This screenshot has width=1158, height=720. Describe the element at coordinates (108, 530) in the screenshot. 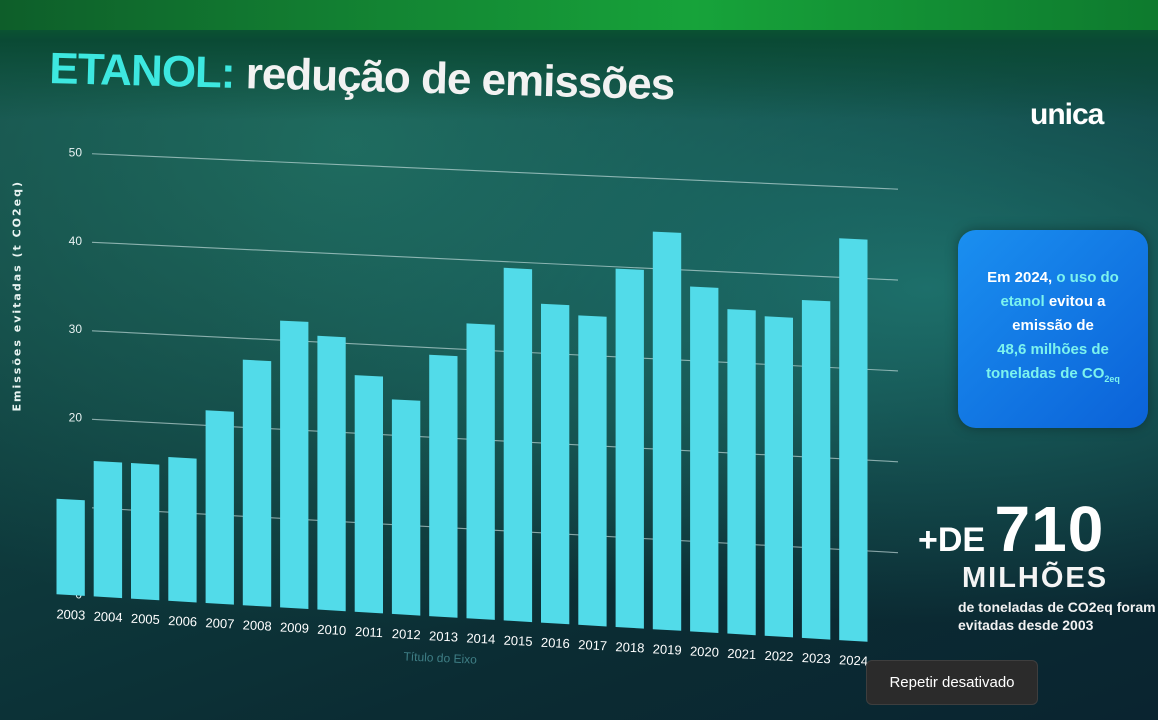

I see `bar-2004` at that location.